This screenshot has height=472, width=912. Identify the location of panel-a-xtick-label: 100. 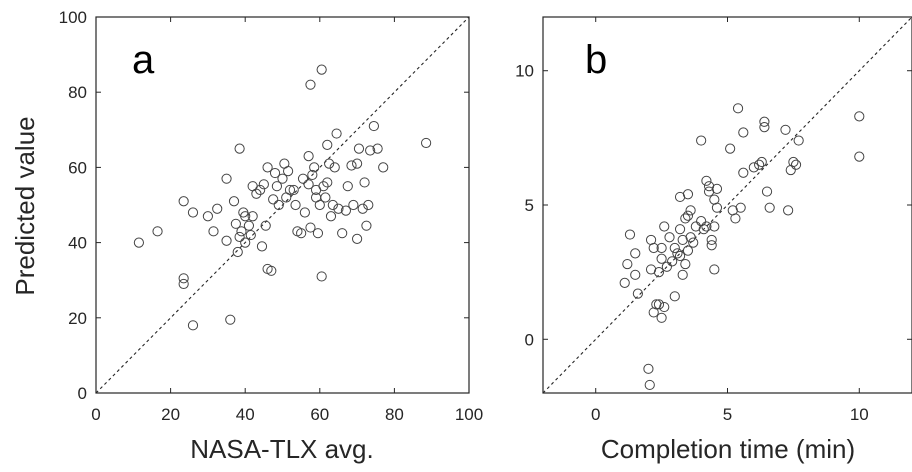
(469, 414).